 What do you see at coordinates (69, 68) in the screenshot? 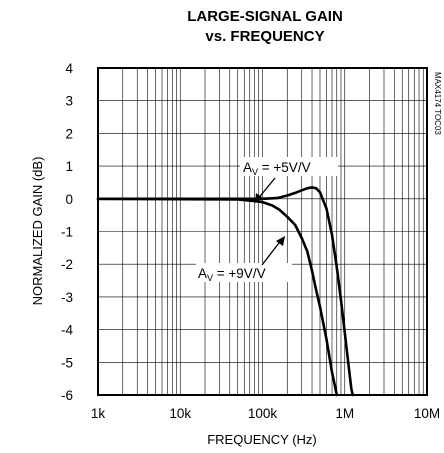
I see `y-tick-label: 4` at bounding box center [69, 68].